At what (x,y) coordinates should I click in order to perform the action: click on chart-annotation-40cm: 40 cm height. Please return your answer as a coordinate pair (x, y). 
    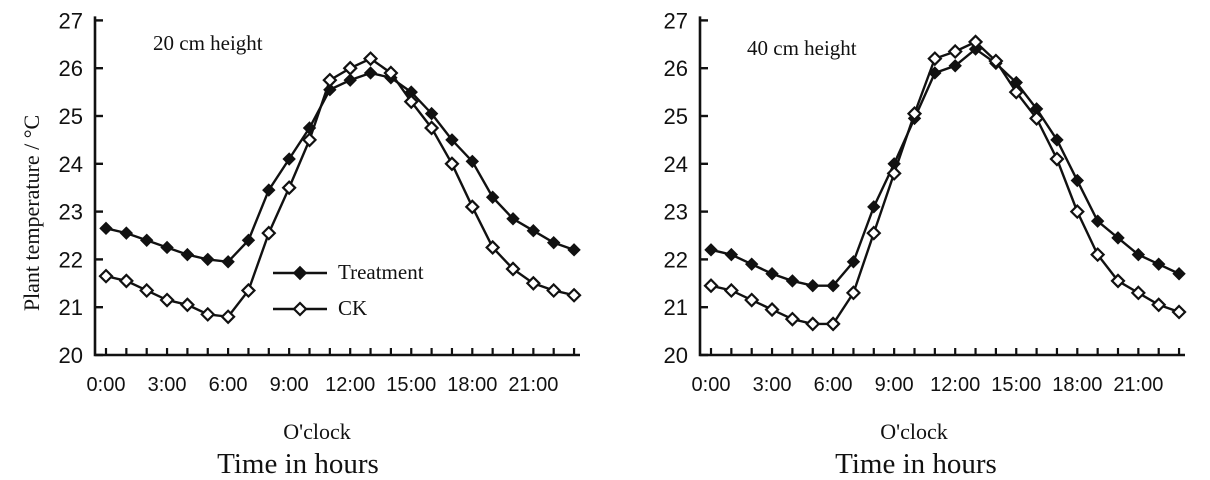
    Looking at the image, I should click on (802, 48).